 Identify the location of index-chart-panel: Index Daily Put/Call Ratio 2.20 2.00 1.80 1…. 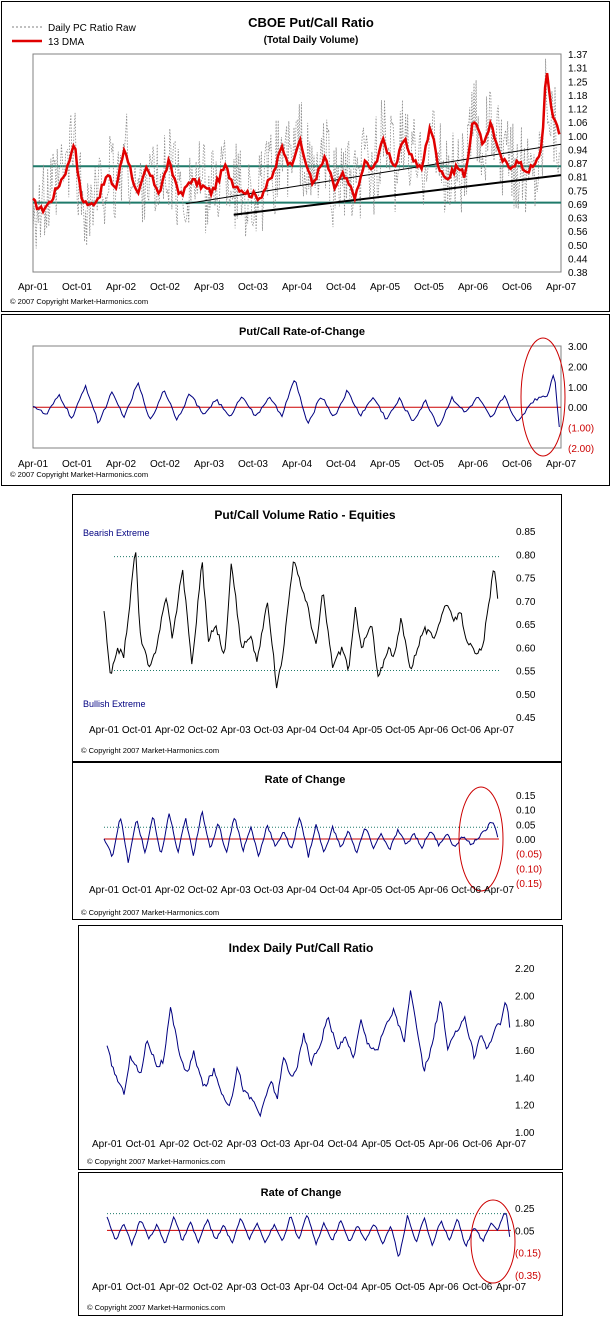
(320, 1047).